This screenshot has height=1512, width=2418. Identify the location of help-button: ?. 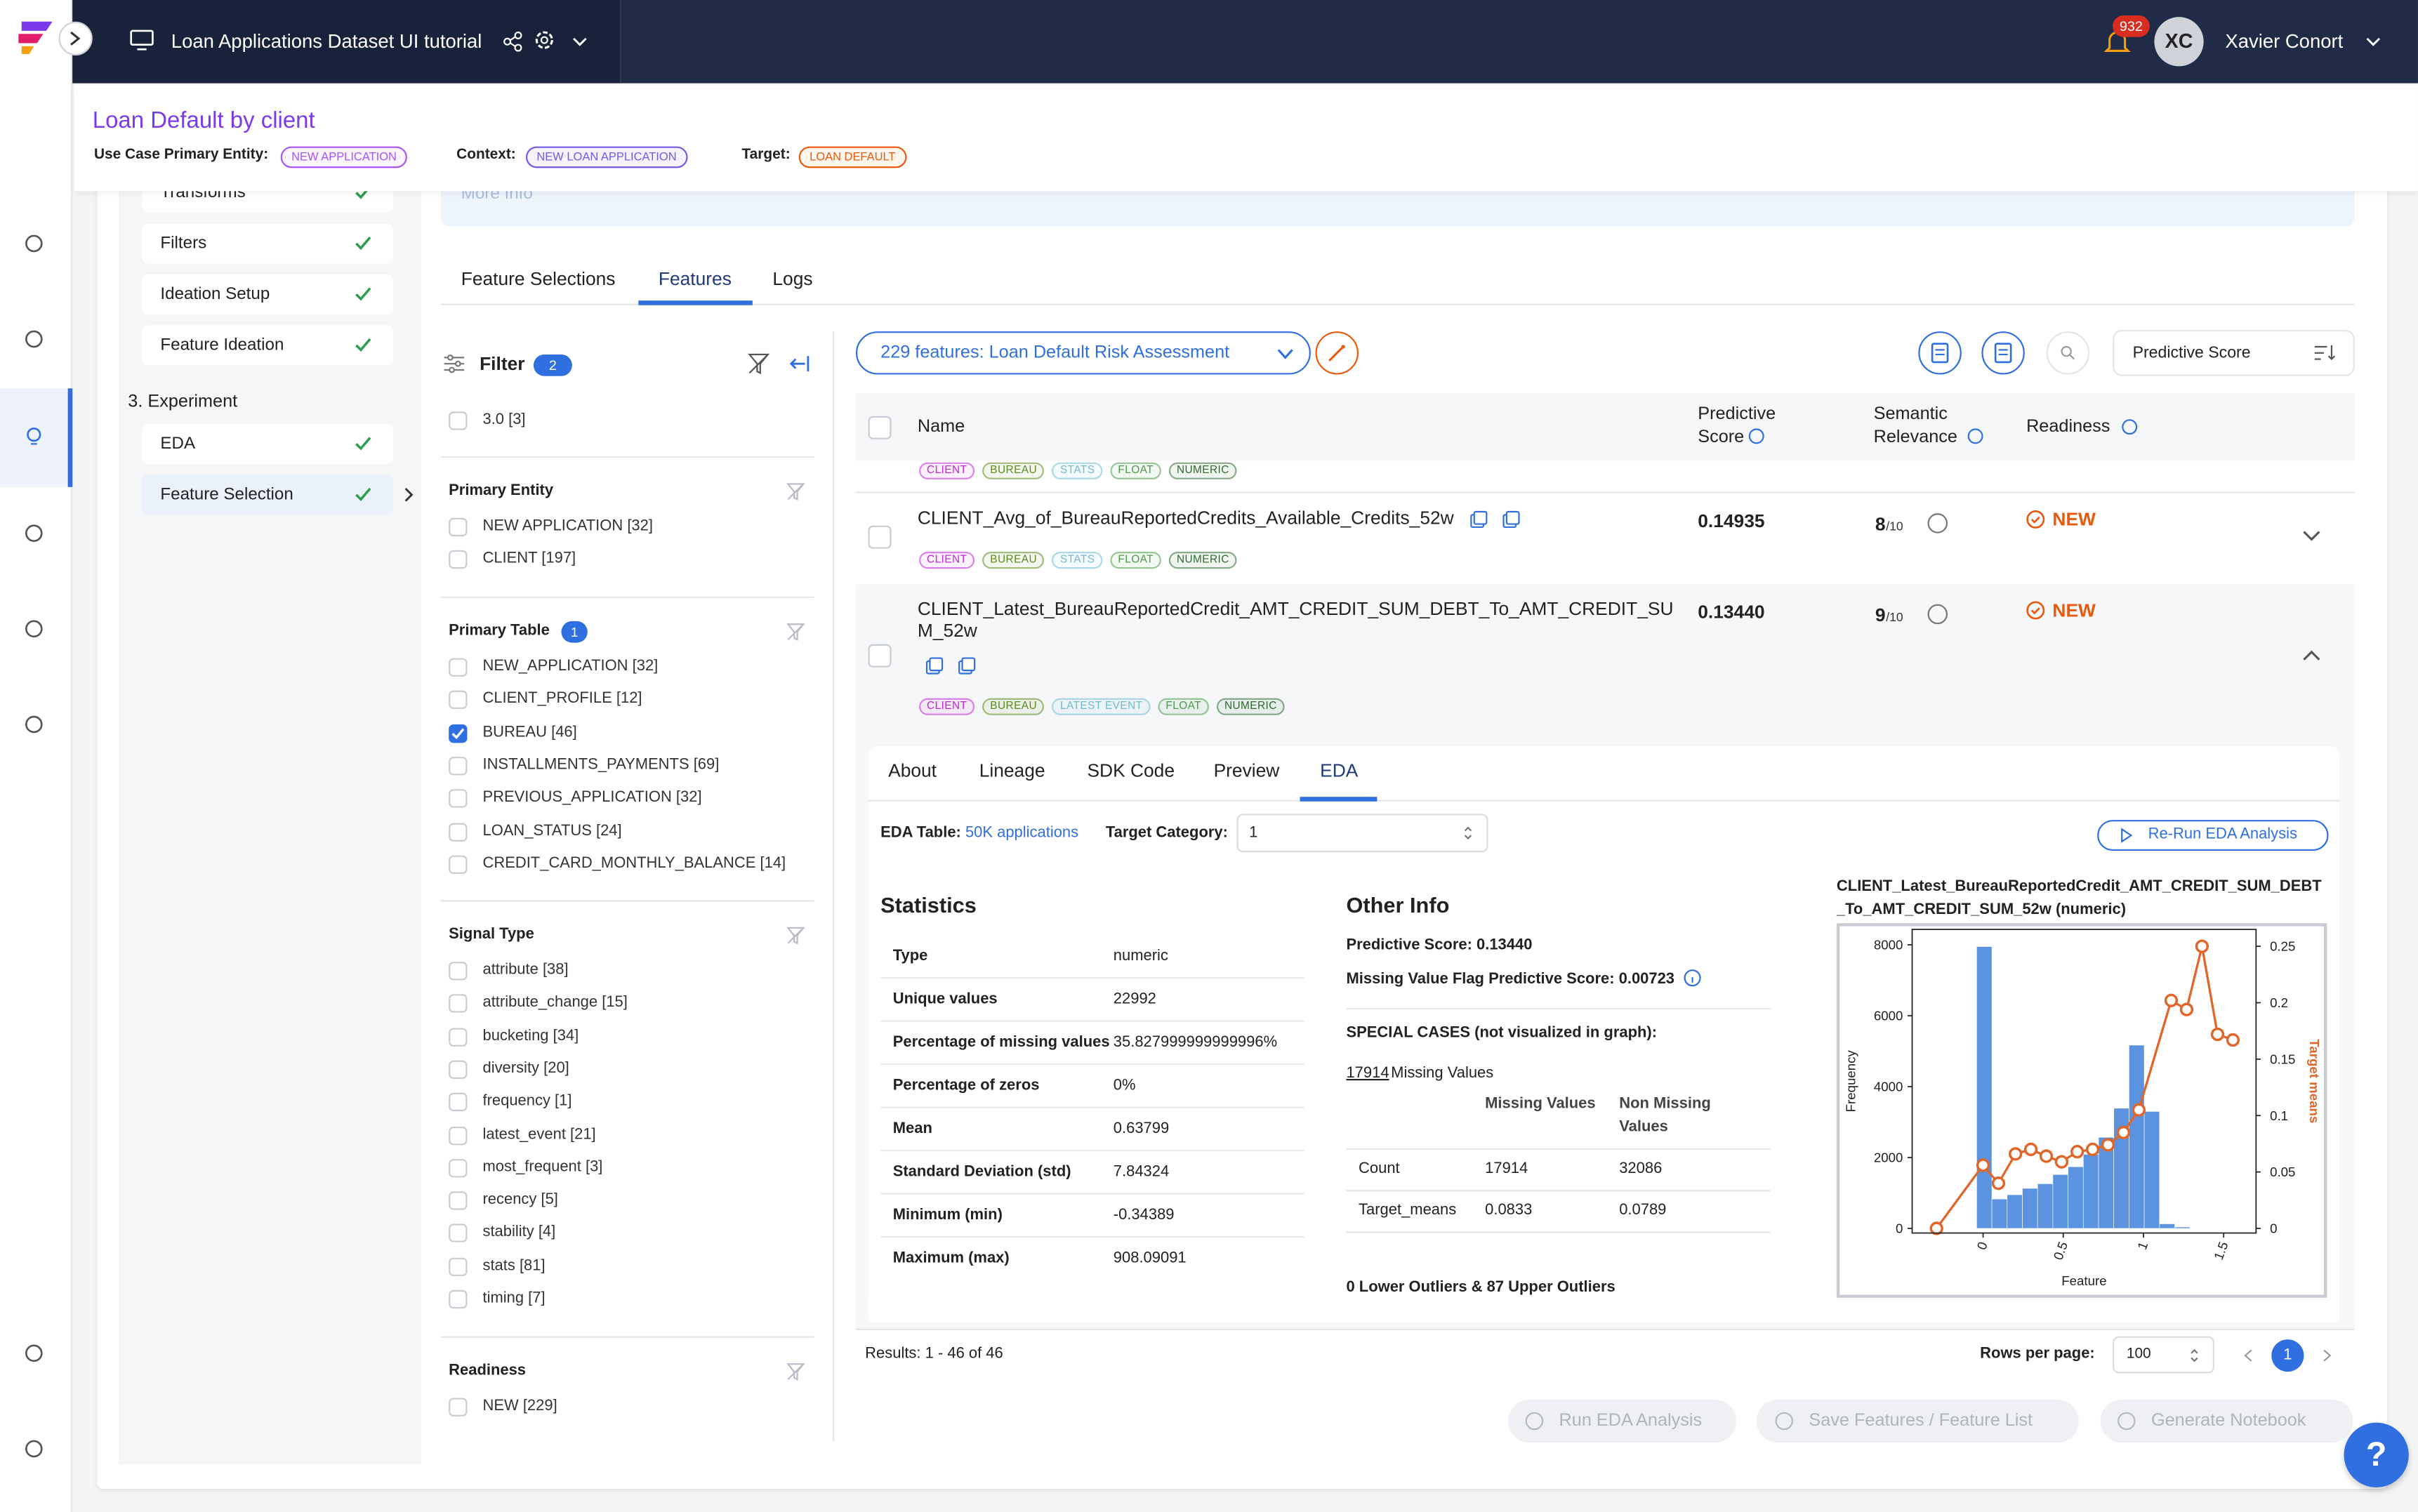
(2376, 1454).